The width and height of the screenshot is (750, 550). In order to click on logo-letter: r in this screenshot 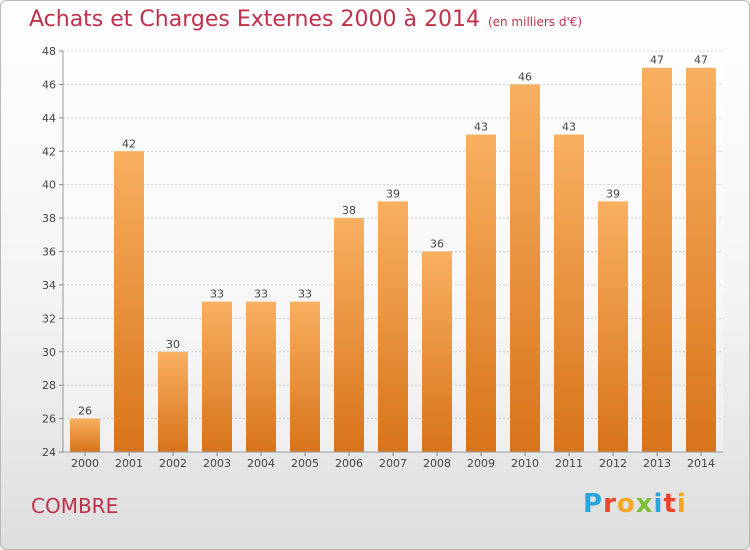, I will do `click(610, 504)`.